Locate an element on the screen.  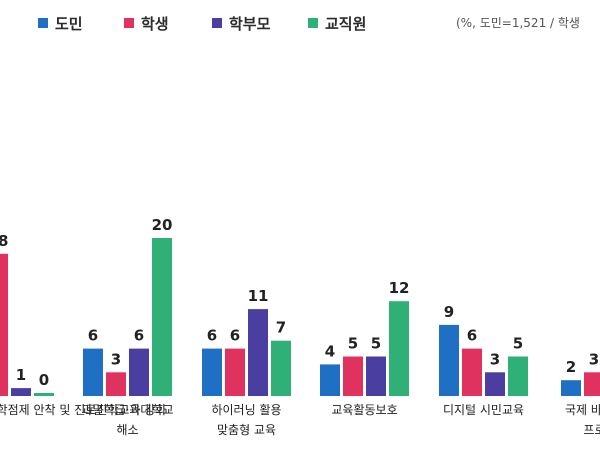
legend-item: 교직원 is located at coordinates (337, 23).